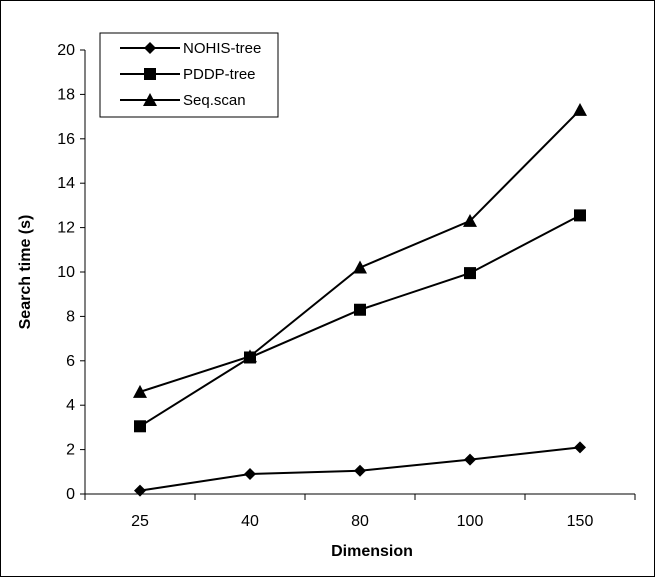 The width and height of the screenshot is (655, 577). What do you see at coordinates (470, 521) in the screenshot?
I see `x-tick-label: 100` at bounding box center [470, 521].